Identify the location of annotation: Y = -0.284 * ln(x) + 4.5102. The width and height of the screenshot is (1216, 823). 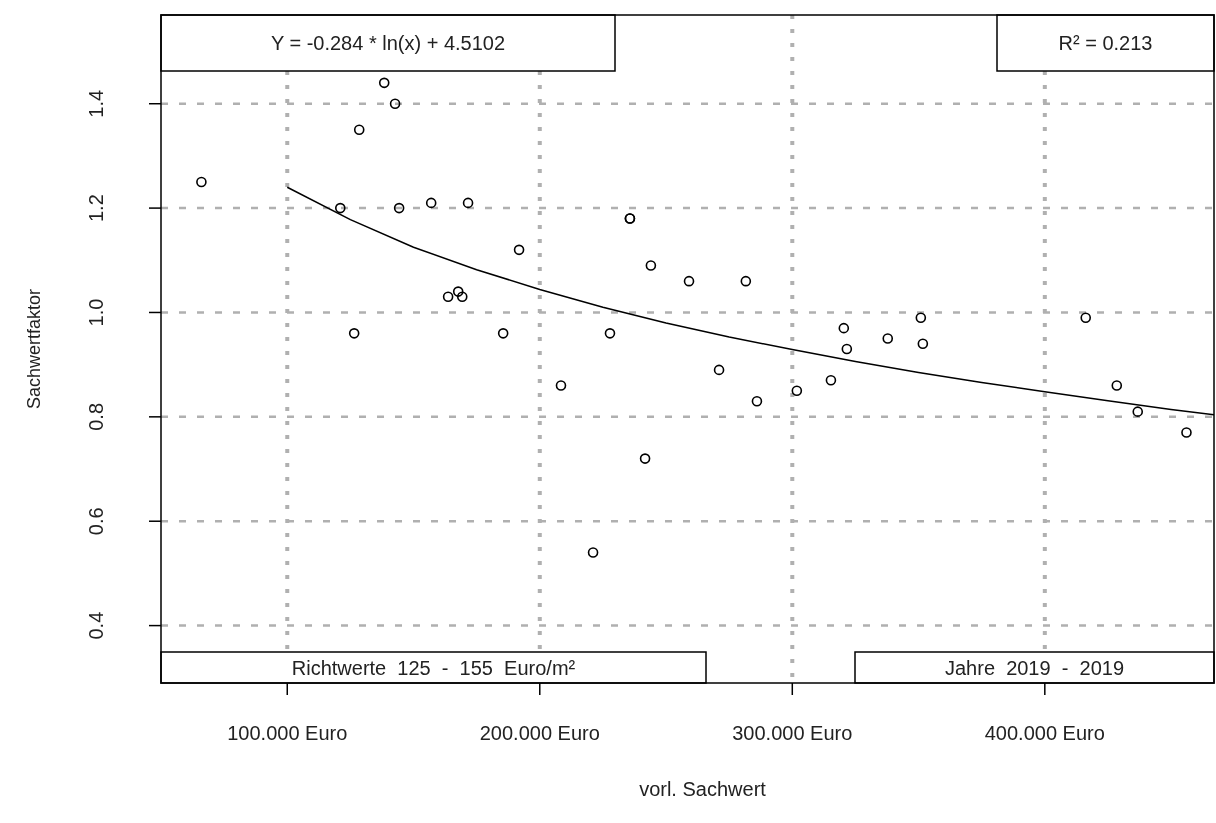
(388, 43).